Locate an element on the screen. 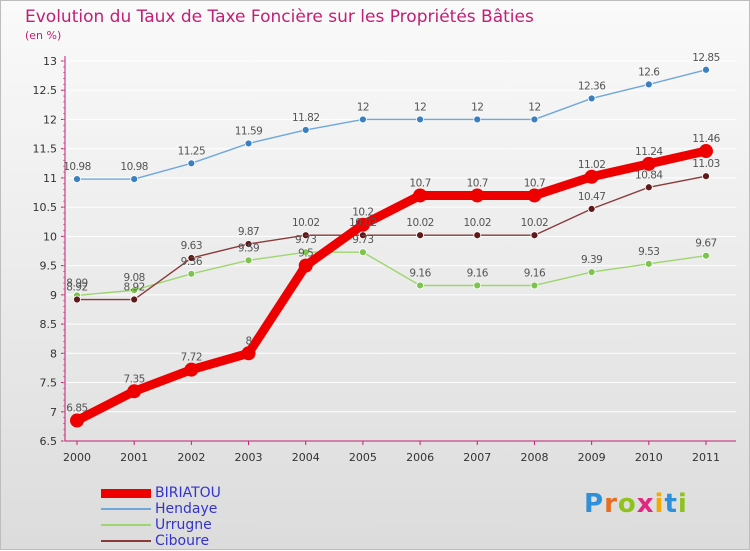 This screenshot has height=551, width=750. x-tick-label: 2004 is located at coordinates (306, 457).